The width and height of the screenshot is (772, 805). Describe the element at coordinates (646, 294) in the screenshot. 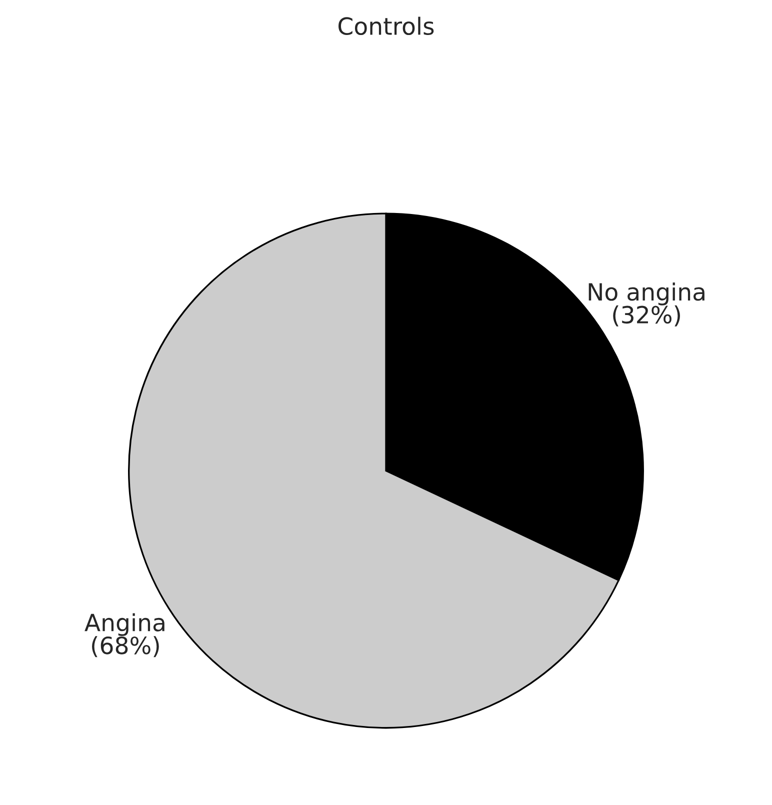

I see `slice-label: No angina` at that location.